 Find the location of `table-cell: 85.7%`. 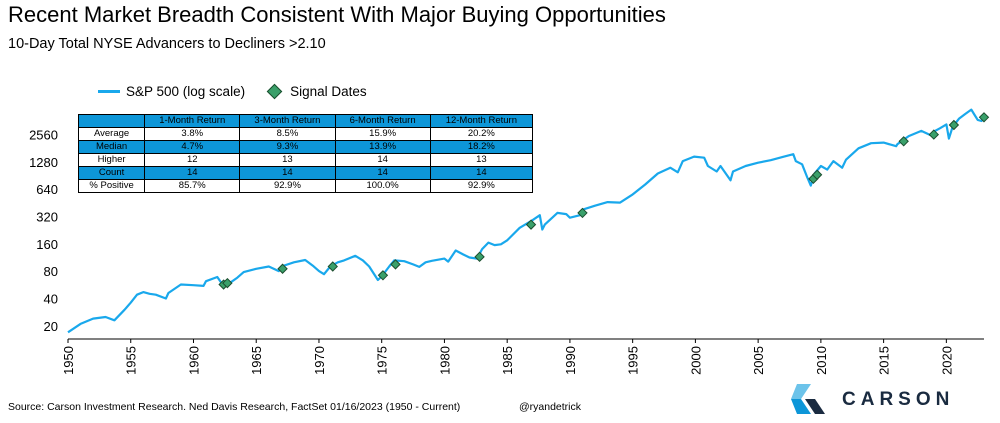

table-cell: 85.7% is located at coordinates (192, 186).